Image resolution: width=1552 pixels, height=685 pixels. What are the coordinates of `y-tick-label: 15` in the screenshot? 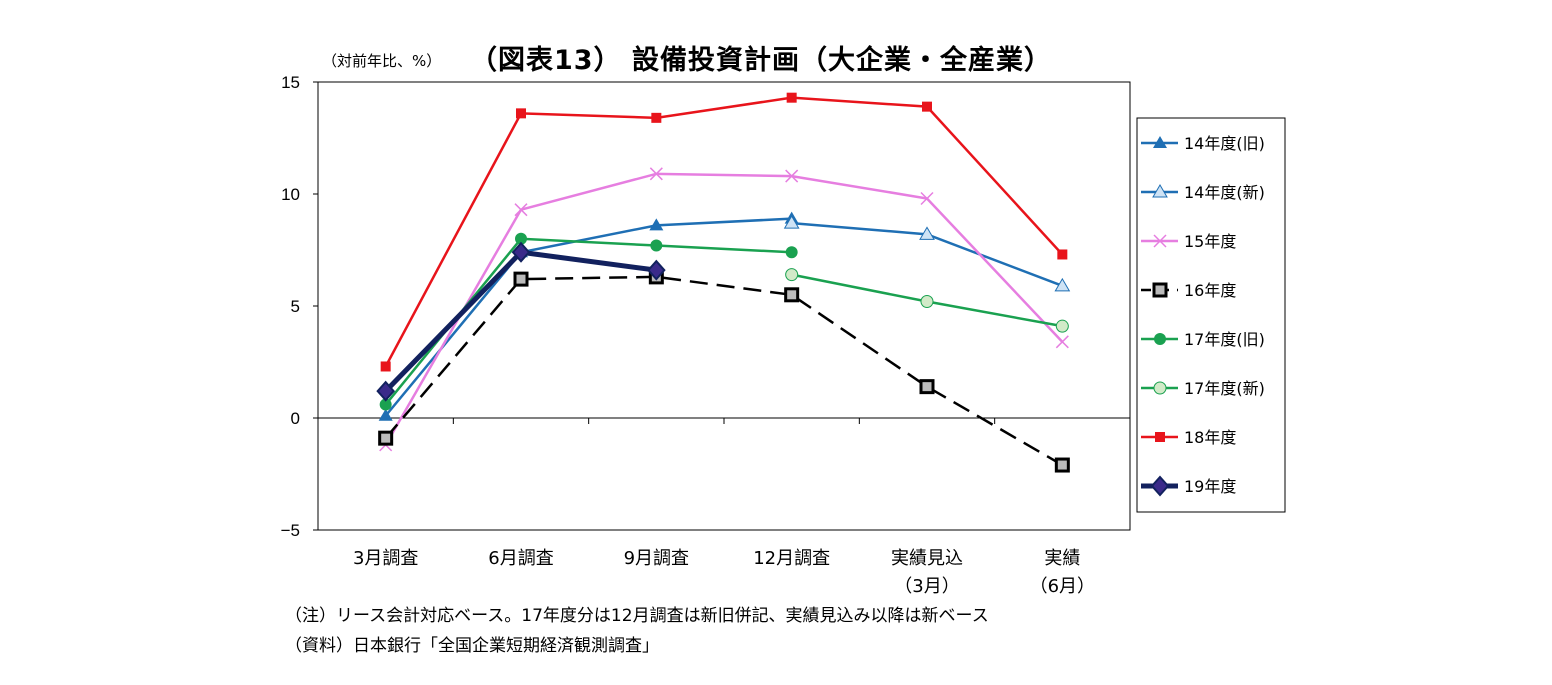 It's located at (290, 82).